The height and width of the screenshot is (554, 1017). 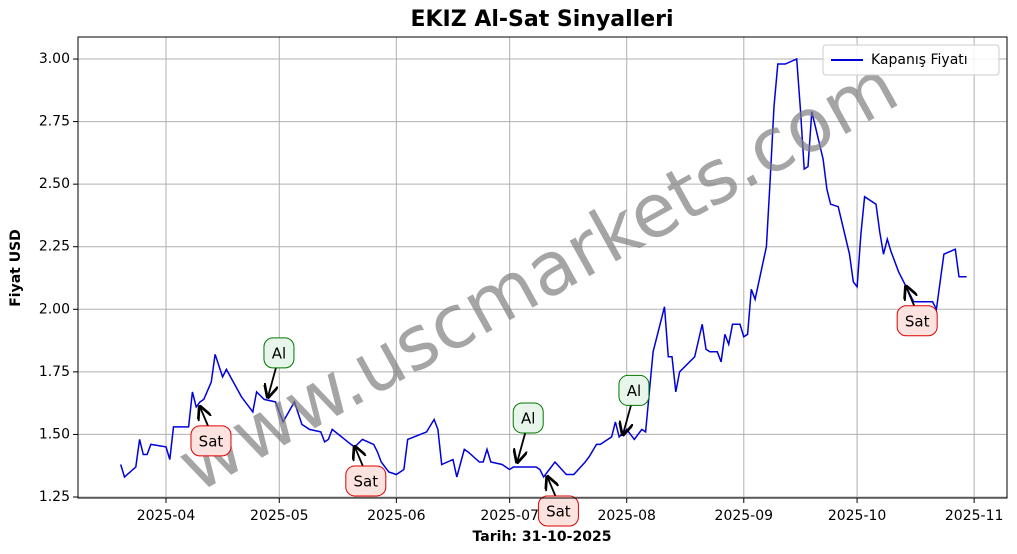 What do you see at coordinates (54, 247) in the screenshot?
I see `y-tick-label: 2.25` at bounding box center [54, 247].